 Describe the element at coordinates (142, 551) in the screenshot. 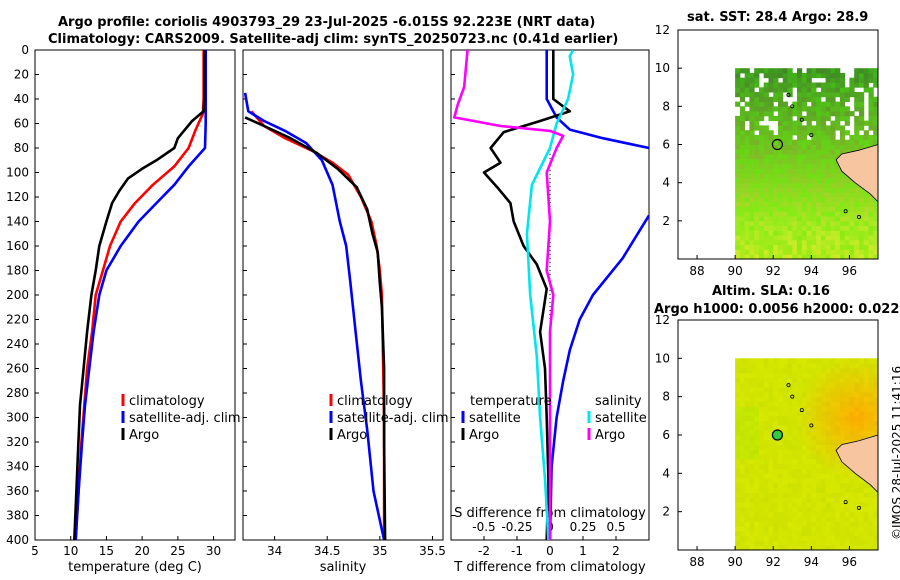

I see `x-tick-label: 20` at that location.